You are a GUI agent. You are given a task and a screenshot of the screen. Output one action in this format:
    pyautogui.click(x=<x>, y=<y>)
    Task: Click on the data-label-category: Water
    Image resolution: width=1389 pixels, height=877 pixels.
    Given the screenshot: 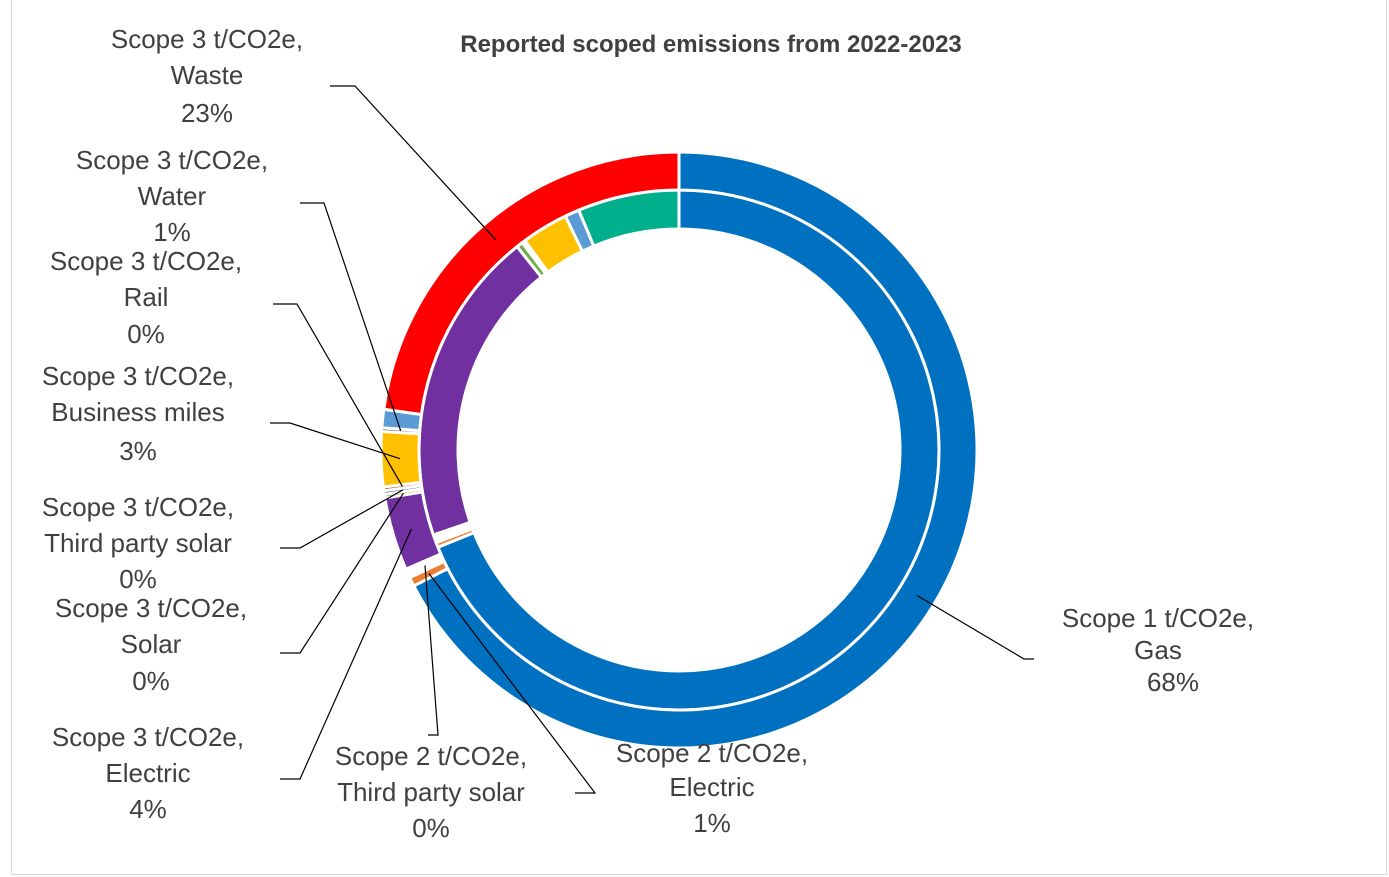 What is the action you would take?
    pyautogui.click(x=172, y=196)
    